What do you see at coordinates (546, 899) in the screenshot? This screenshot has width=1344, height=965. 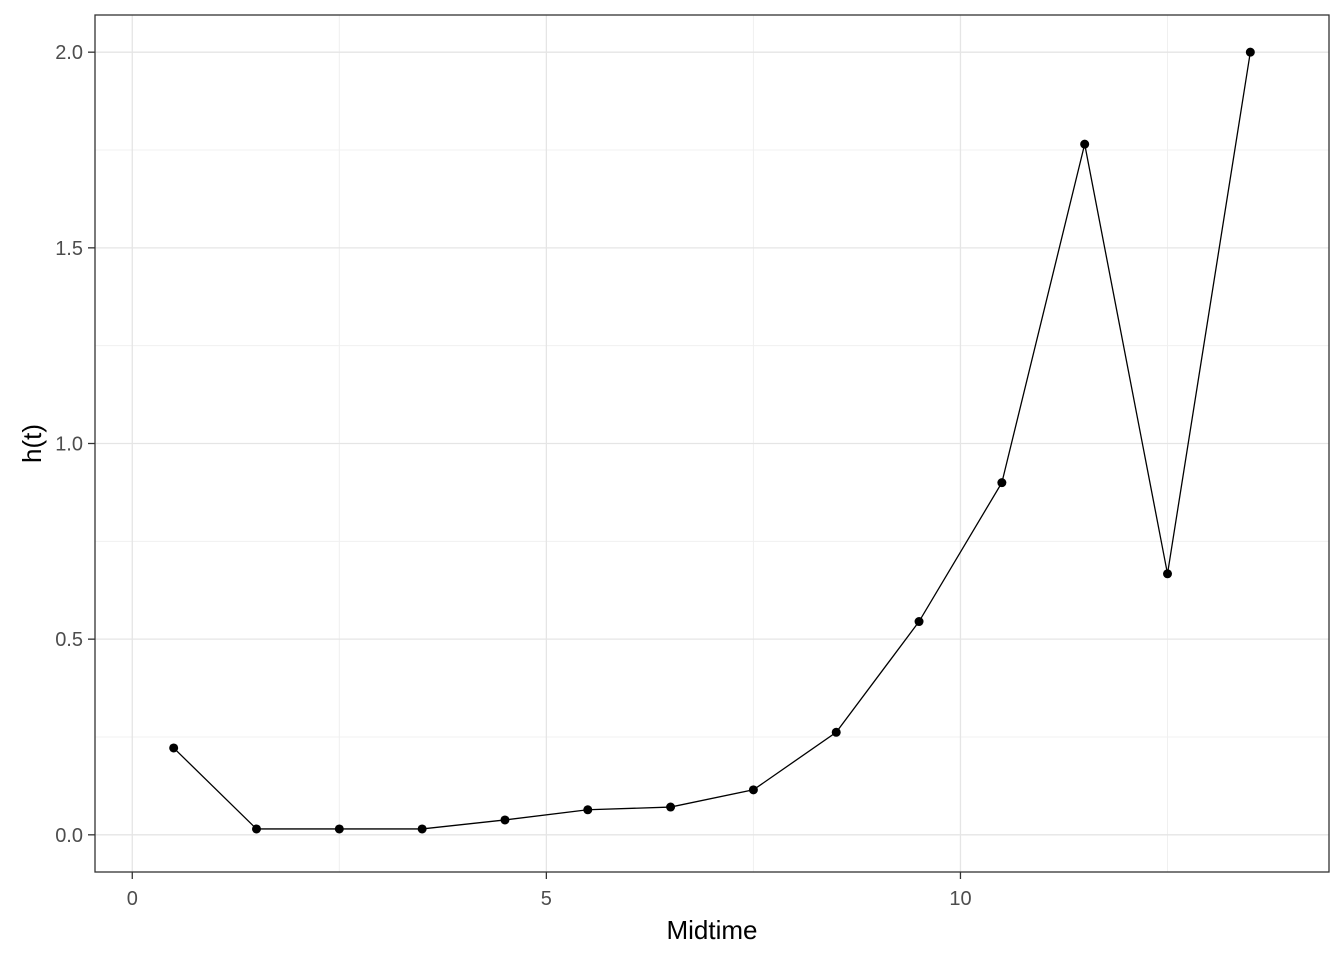 I see `x-tick-label: 5` at bounding box center [546, 899].